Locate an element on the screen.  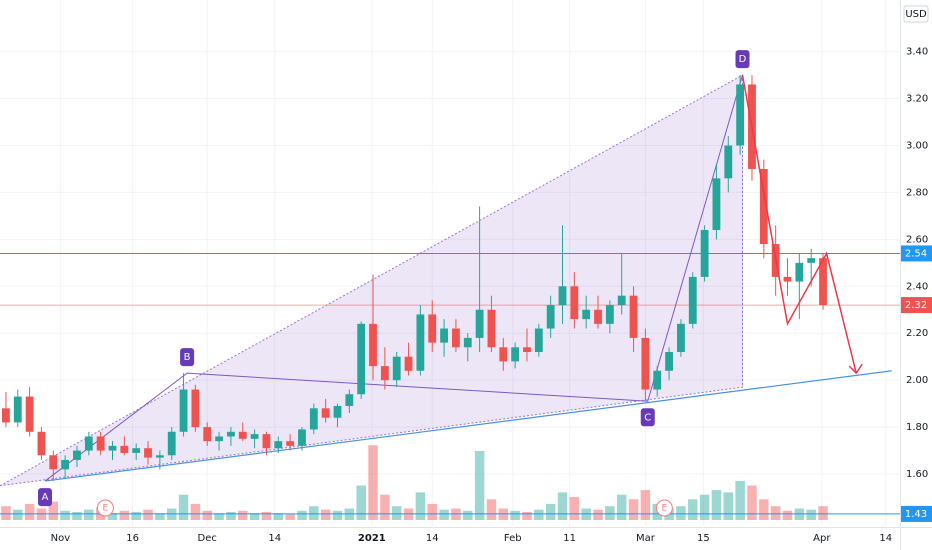
price-label: 2.32 is located at coordinates (916, 305).